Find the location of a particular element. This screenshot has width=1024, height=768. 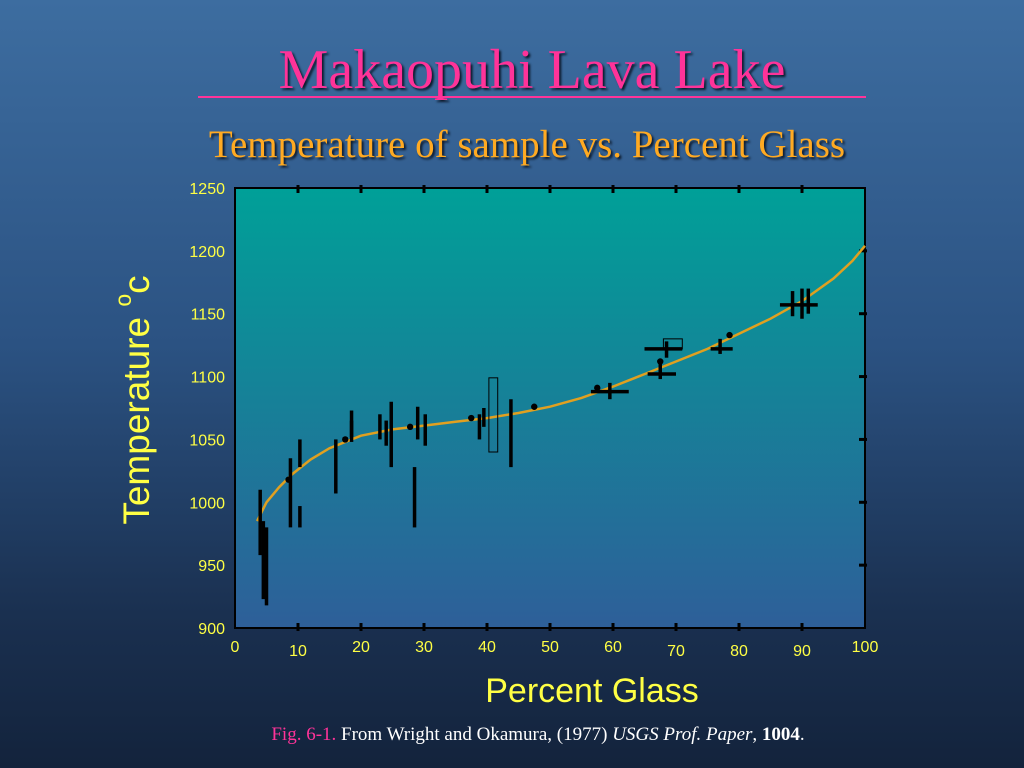

x-tick-label: 30 is located at coordinates (424, 647).